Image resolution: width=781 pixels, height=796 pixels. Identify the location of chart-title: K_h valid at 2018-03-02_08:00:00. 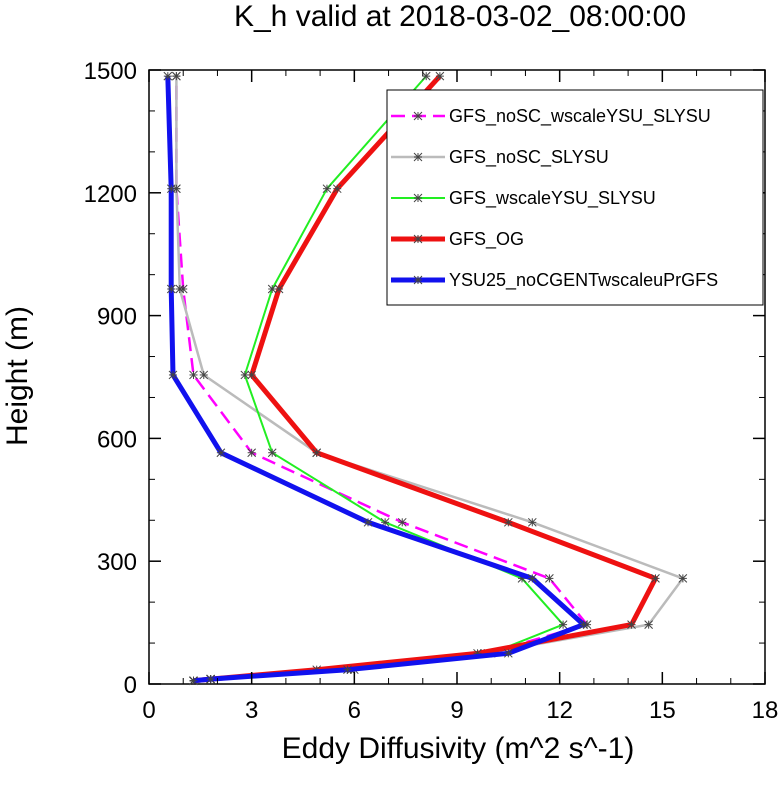
(460, 16).